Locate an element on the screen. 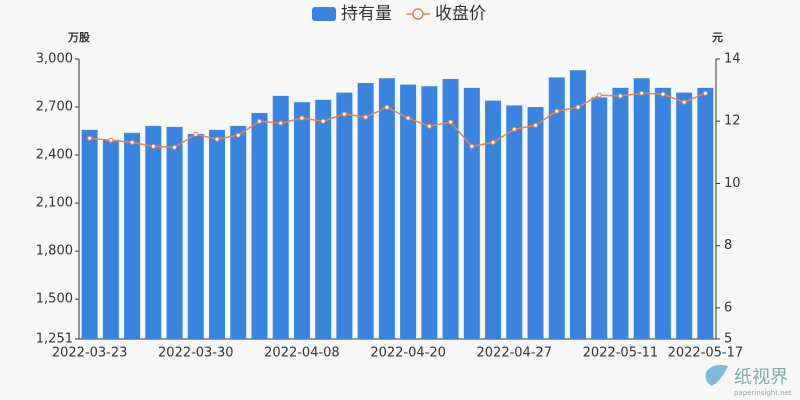  y2-tick-label: 5 is located at coordinates (728, 339).